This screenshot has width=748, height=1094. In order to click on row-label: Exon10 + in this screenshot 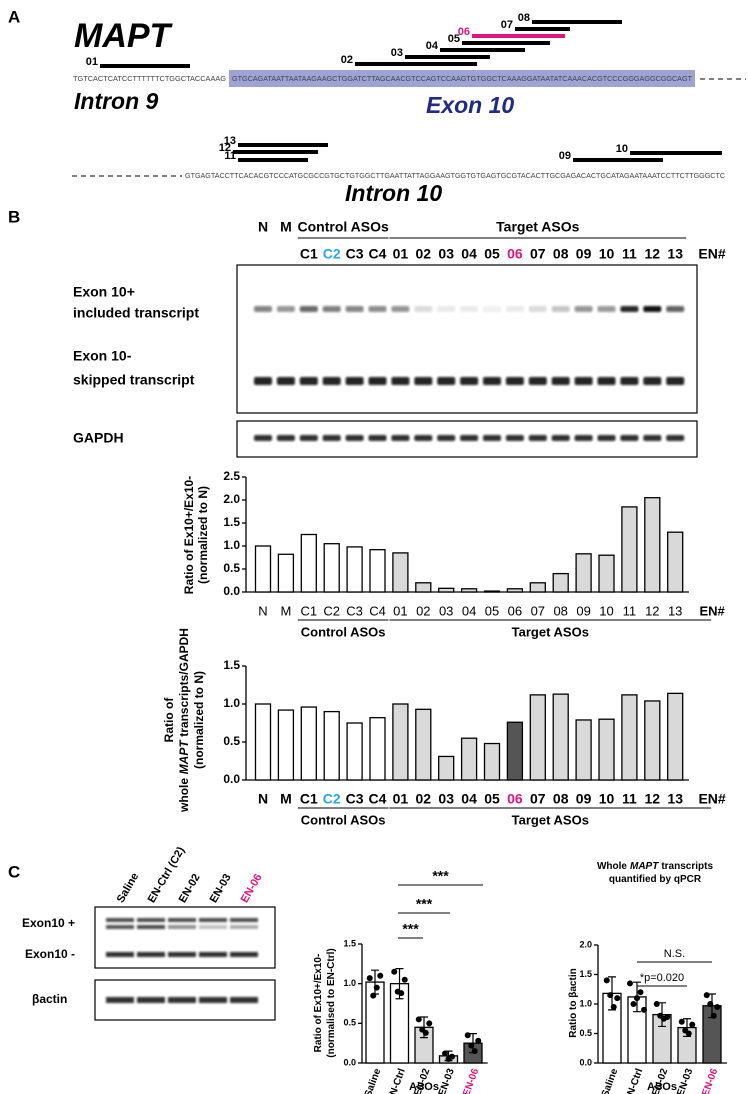, I will do `click(48, 923)`.